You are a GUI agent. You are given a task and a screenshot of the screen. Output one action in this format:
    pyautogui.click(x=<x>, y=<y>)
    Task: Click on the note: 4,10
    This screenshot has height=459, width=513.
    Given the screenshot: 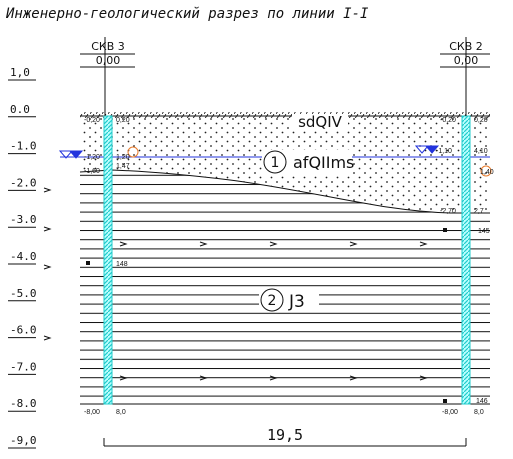 What is the action you would take?
    pyautogui.click(x=481, y=151)
    